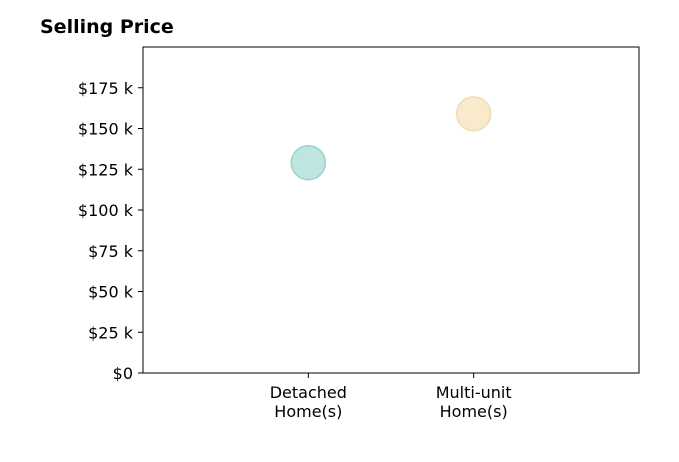  Describe the element at coordinates (106, 88) in the screenshot. I see `y-tick-label: $175 k` at that location.